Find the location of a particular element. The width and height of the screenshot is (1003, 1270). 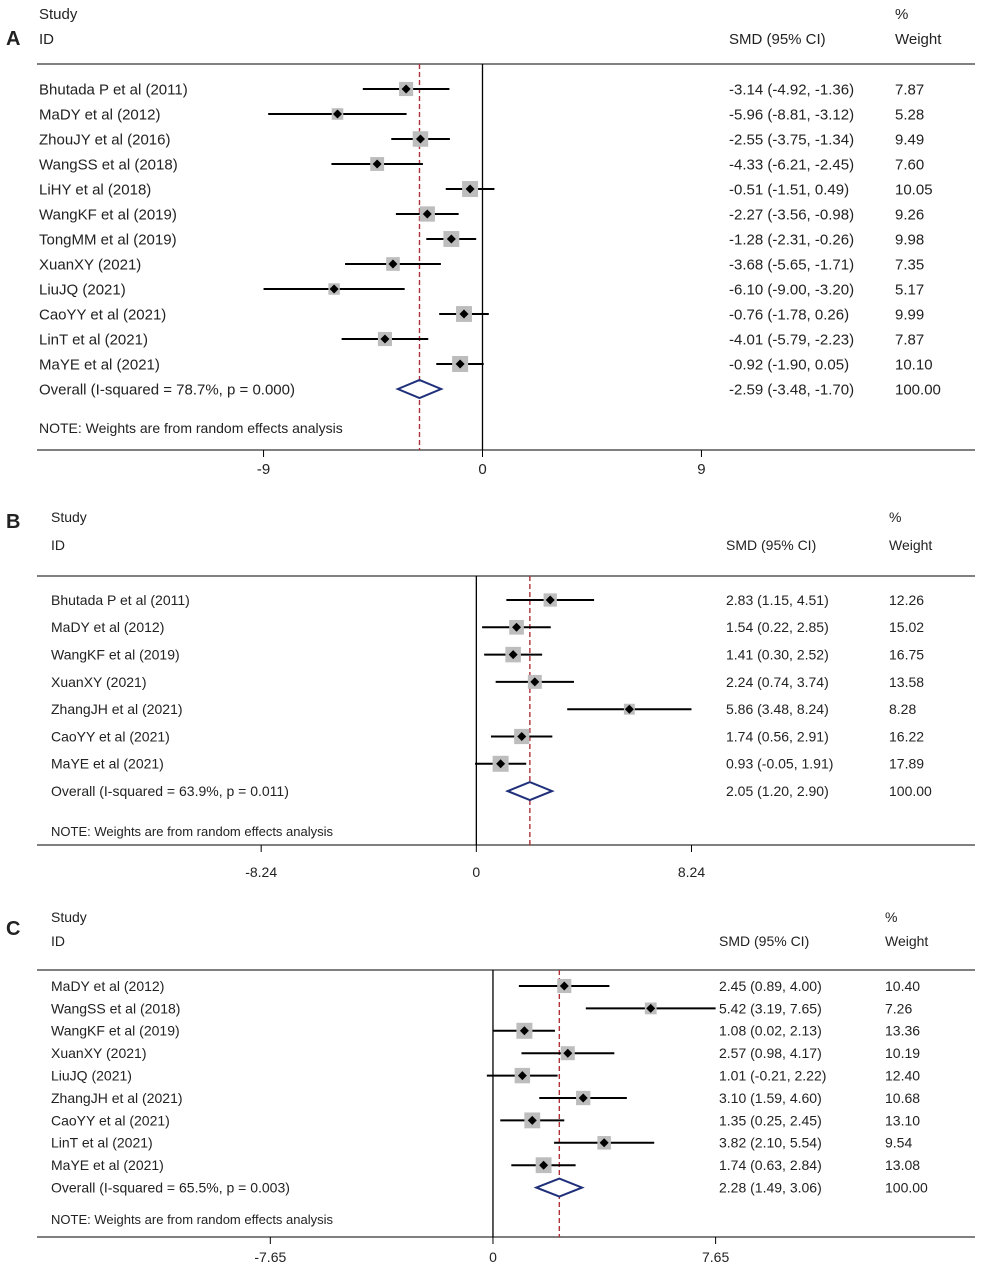

weight-value: 10.05 is located at coordinates (914, 189).